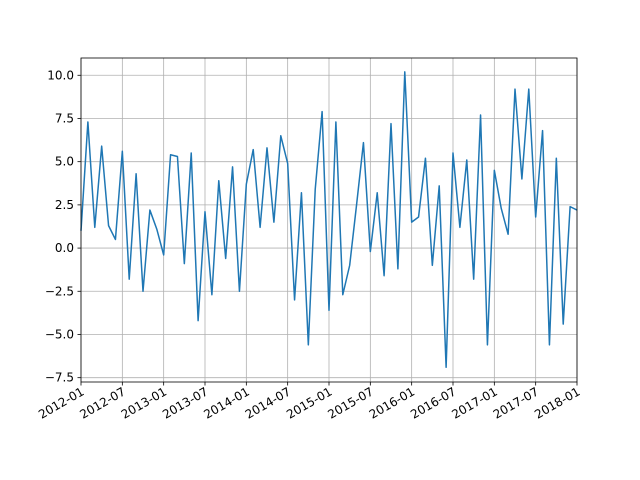  What do you see at coordinates (557, 402) in the screenshot?
I see `x-tick-label: 2018-01` at bounding box center [557, 402].